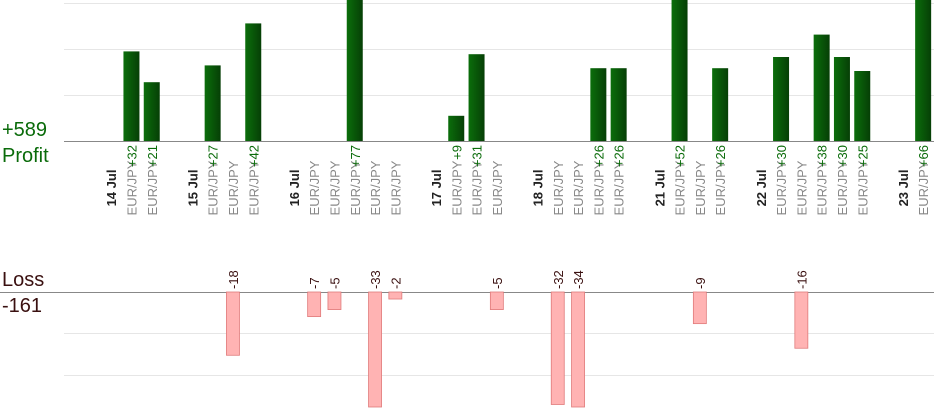 This screenshot has width=934, height=420. Describe the element at coordinates (923, 156) in the screenshot. I see `profit-value-label: +66` at that location.